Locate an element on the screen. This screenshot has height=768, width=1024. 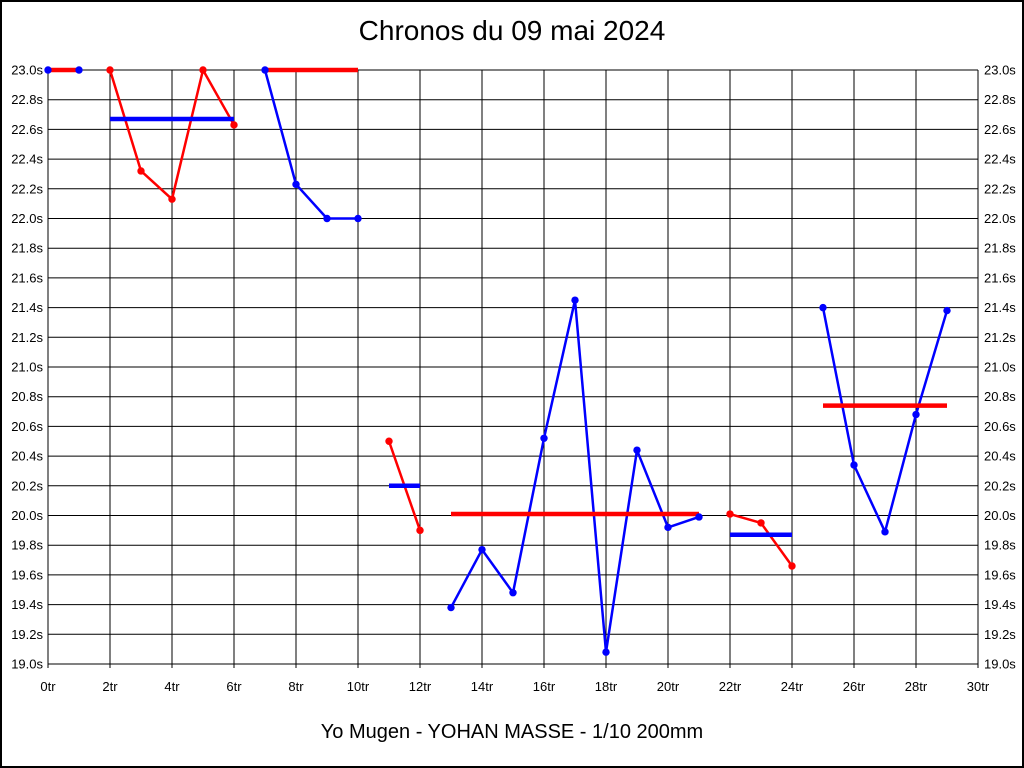
x-tick-label: 26tr is located at coordinates (854, 686).